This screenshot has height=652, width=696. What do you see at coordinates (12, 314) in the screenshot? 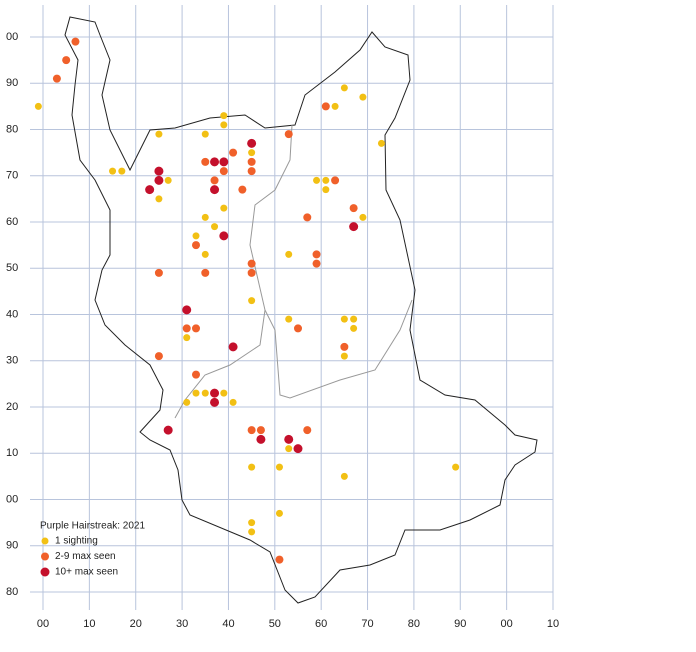
I see `y-tick-label: 40` at bounding box center [12, 314].